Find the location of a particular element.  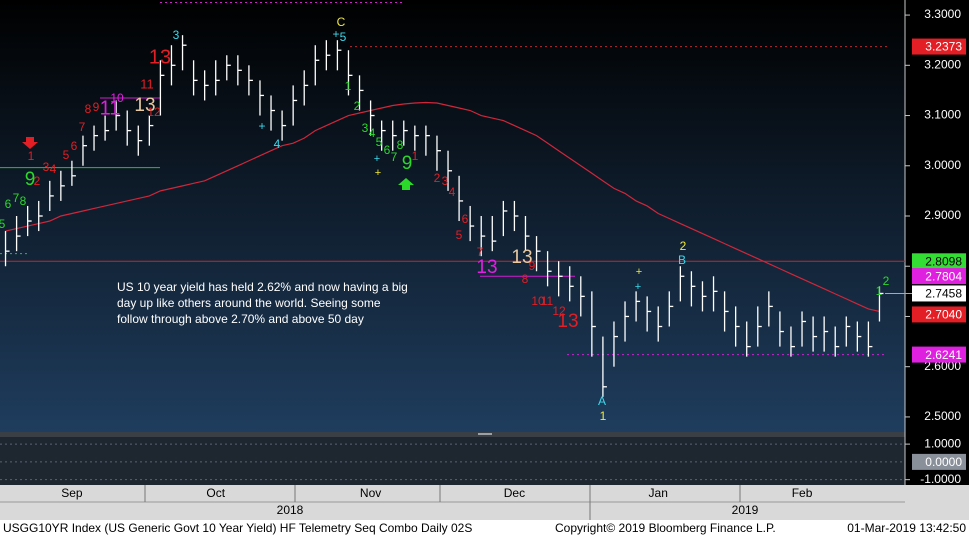

price-tag-label: 2.7804 is located at coordinates (943, 276).